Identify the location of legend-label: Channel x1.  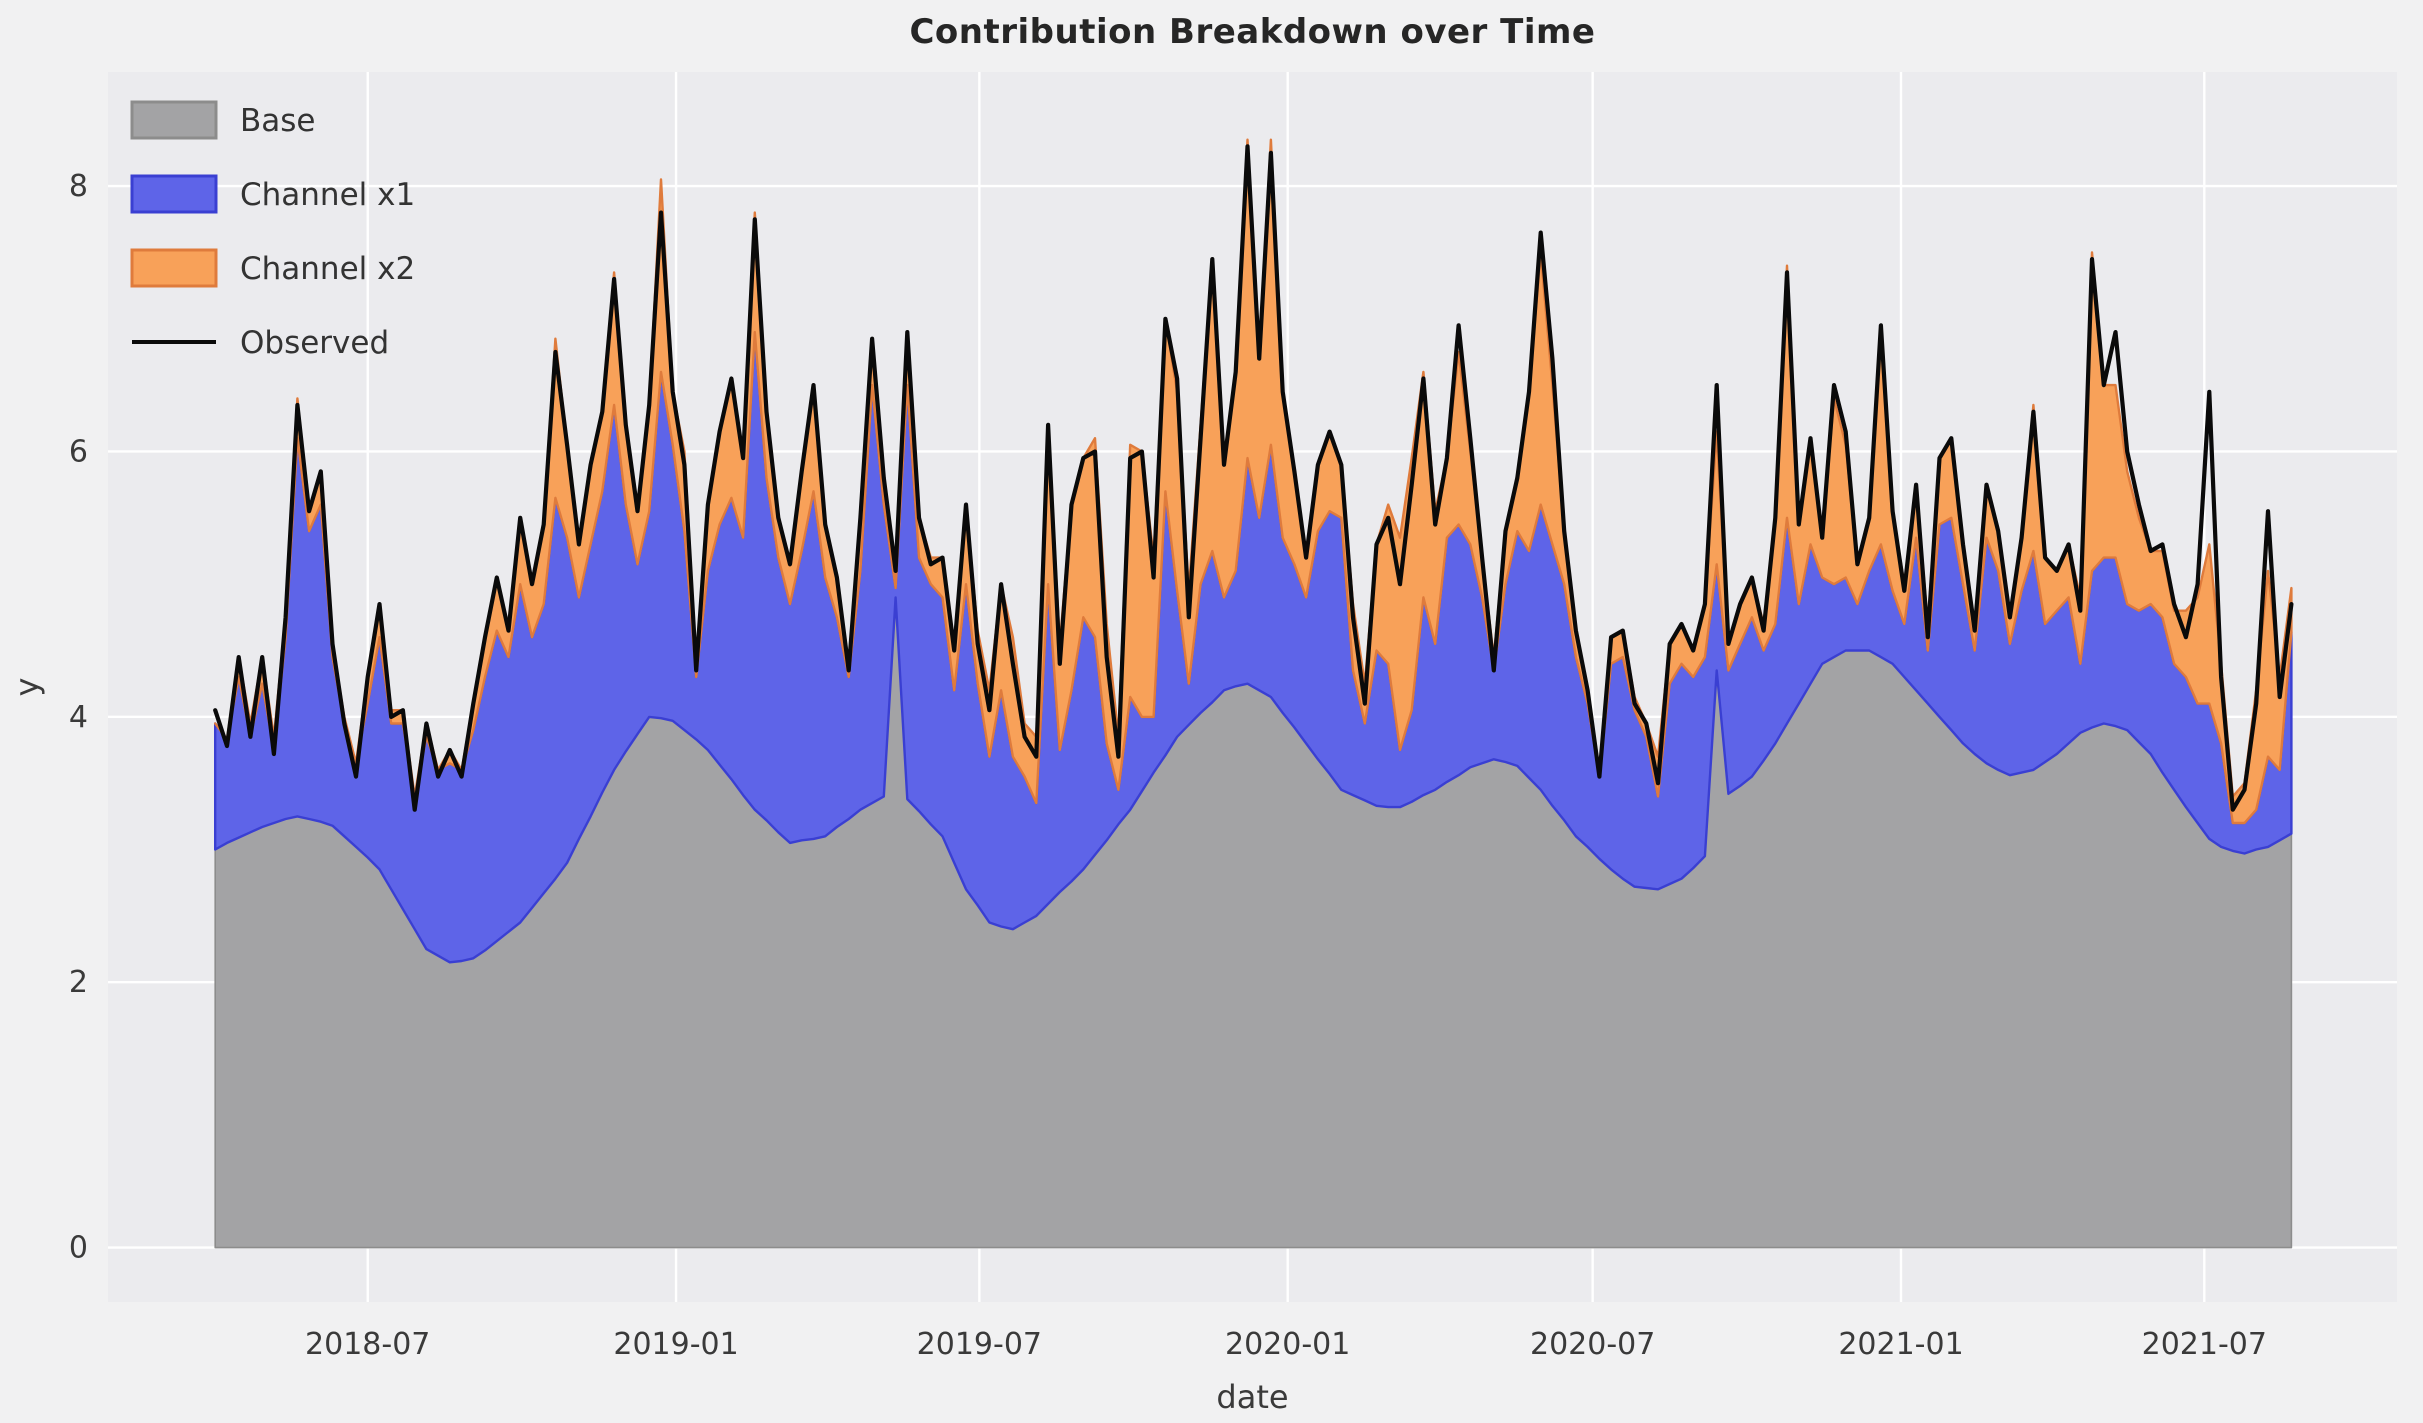
(327, 195).